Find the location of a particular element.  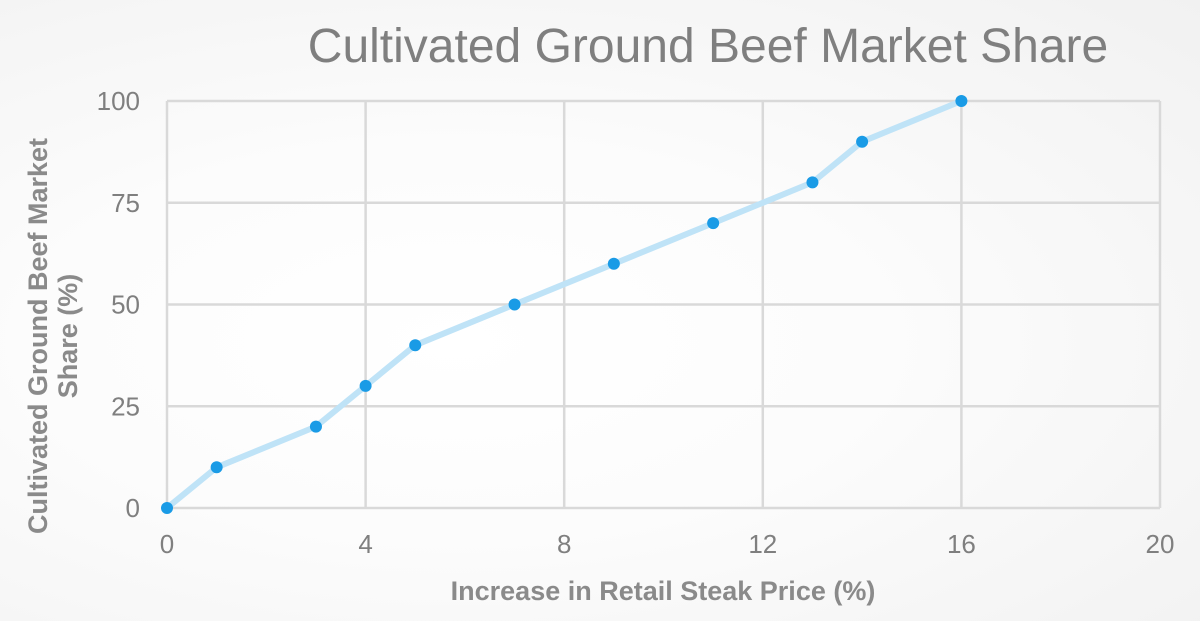

x-tick-label: 0 is located at coordinates (167, 544).